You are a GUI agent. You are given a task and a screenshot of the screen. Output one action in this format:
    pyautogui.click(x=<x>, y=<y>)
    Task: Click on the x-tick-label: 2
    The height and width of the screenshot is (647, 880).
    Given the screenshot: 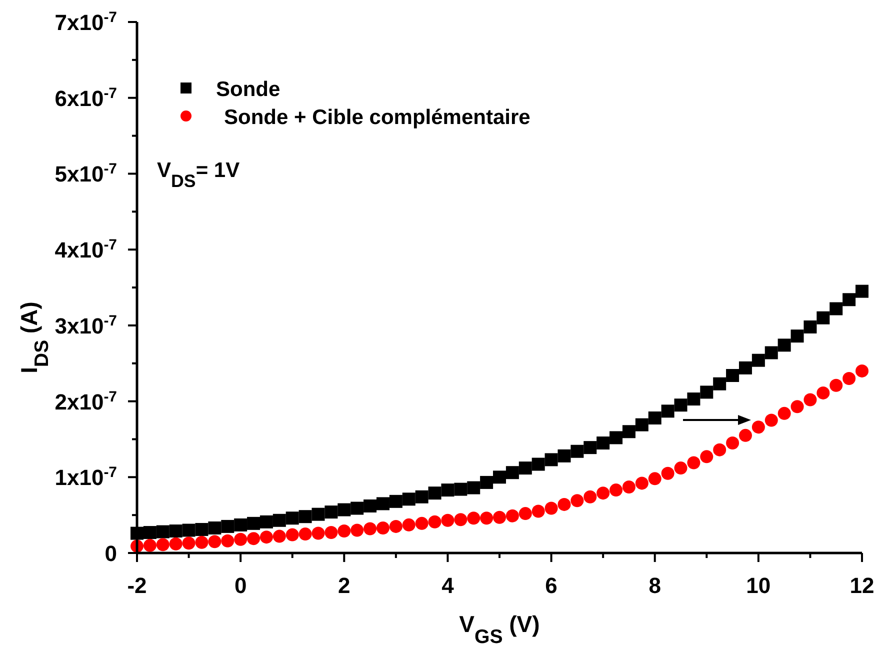 What is the action you would take?
    pyautogui.click(x=344, y=585)
    